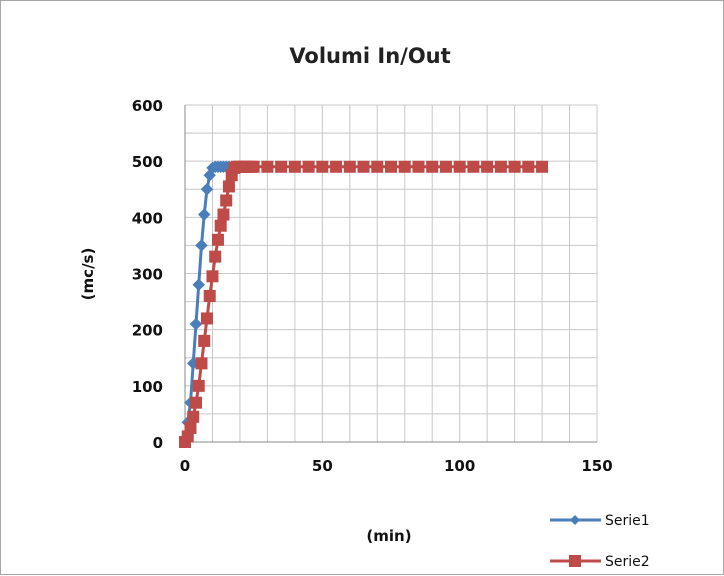 The height and width of the screenshot is (576, 724). Describe the element at coordinates (627, 521) in the screenshot. I see `legend-label-serie1: Serie1` at that location.